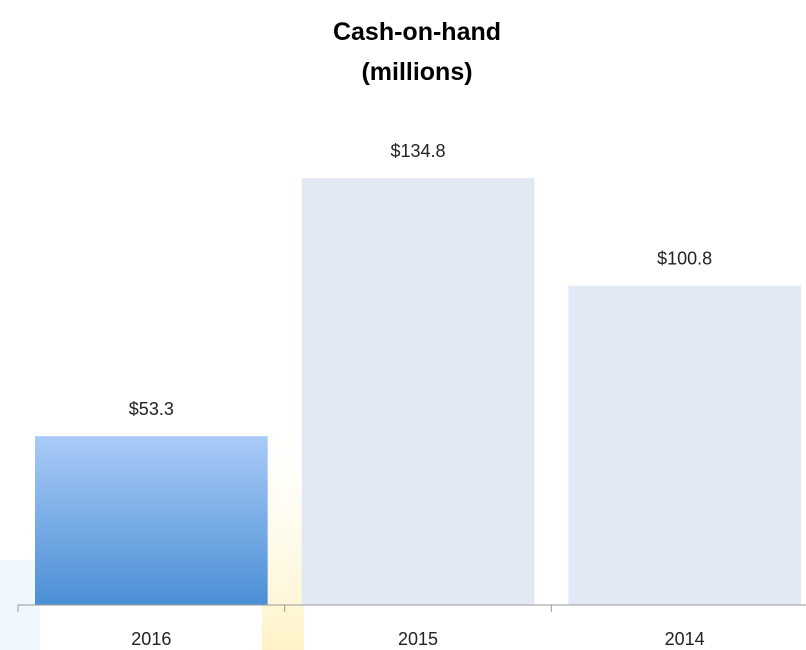 This screenshot has height=650, width=806. What do you see at coordinates (418, 639) in the screenshot?
I see `x-tick-label: 2015` at bounding box center [418, 639].